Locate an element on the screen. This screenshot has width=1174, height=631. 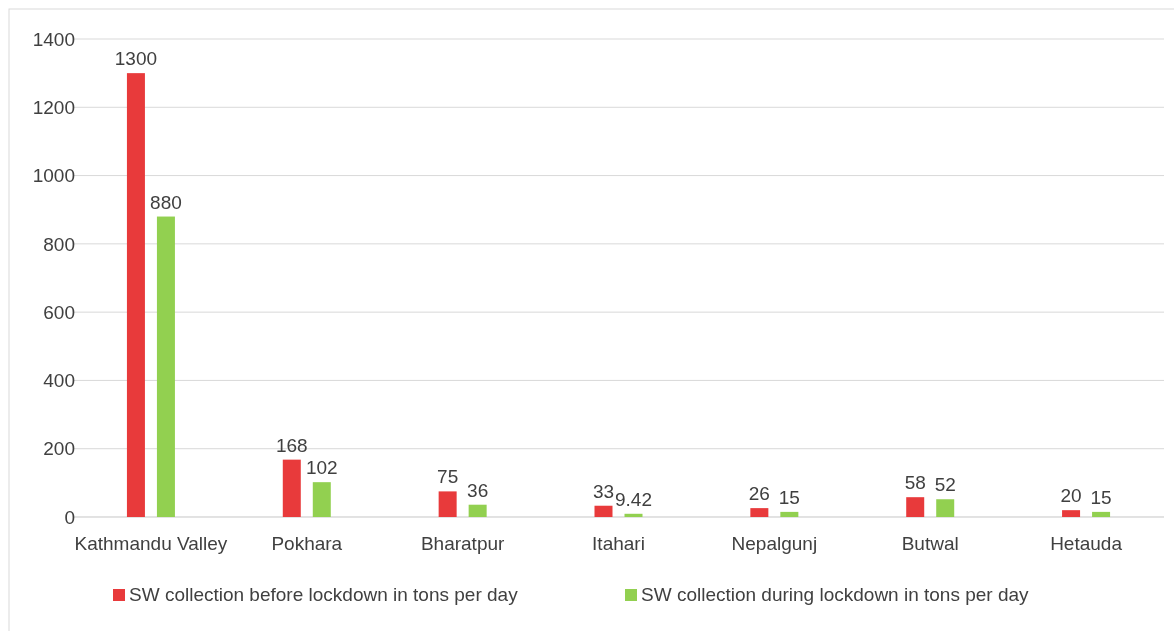
data-label: 52 is located at coordinates (945, 485).